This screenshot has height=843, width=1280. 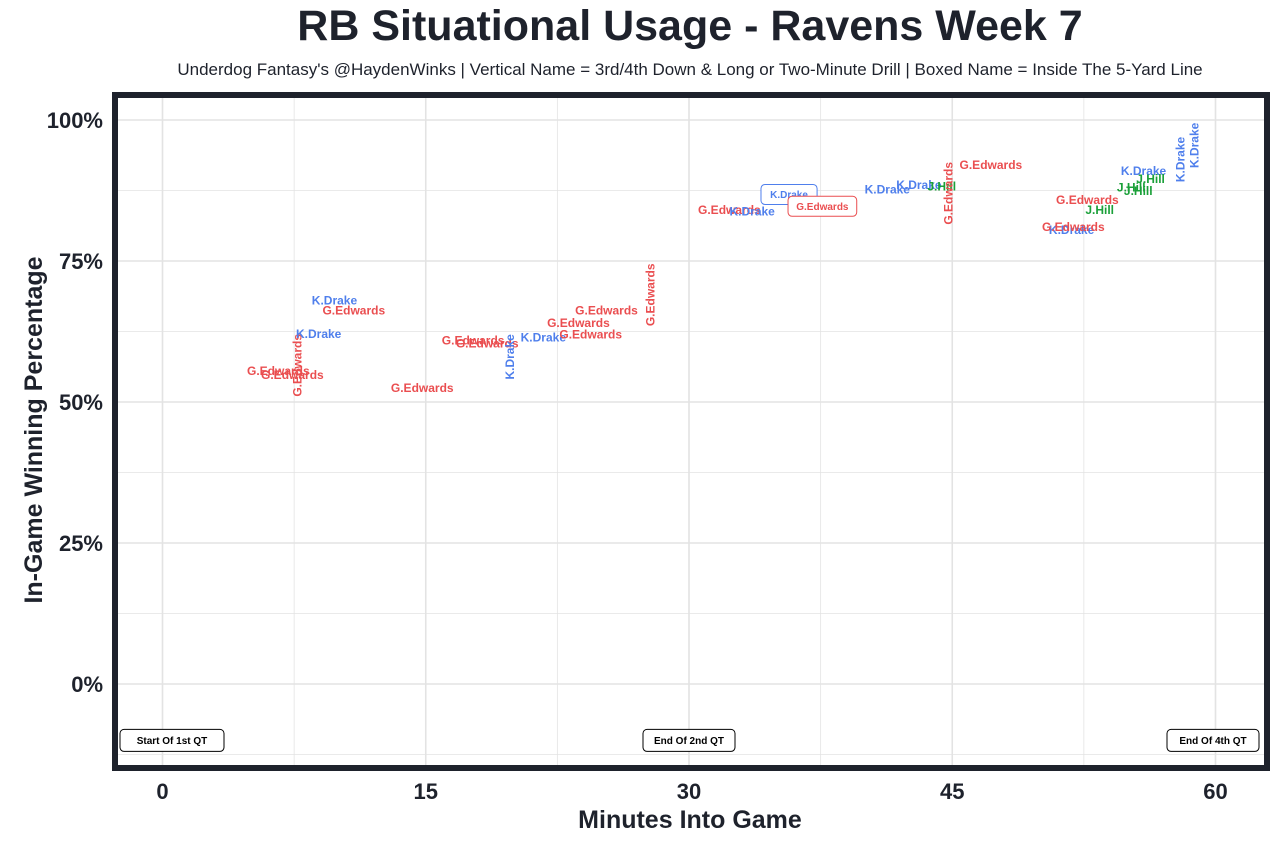 What do you see at coordinates (689, 791) in the screenshot?
I see `x-tick-label: 30` at bounding box center [689, 791].